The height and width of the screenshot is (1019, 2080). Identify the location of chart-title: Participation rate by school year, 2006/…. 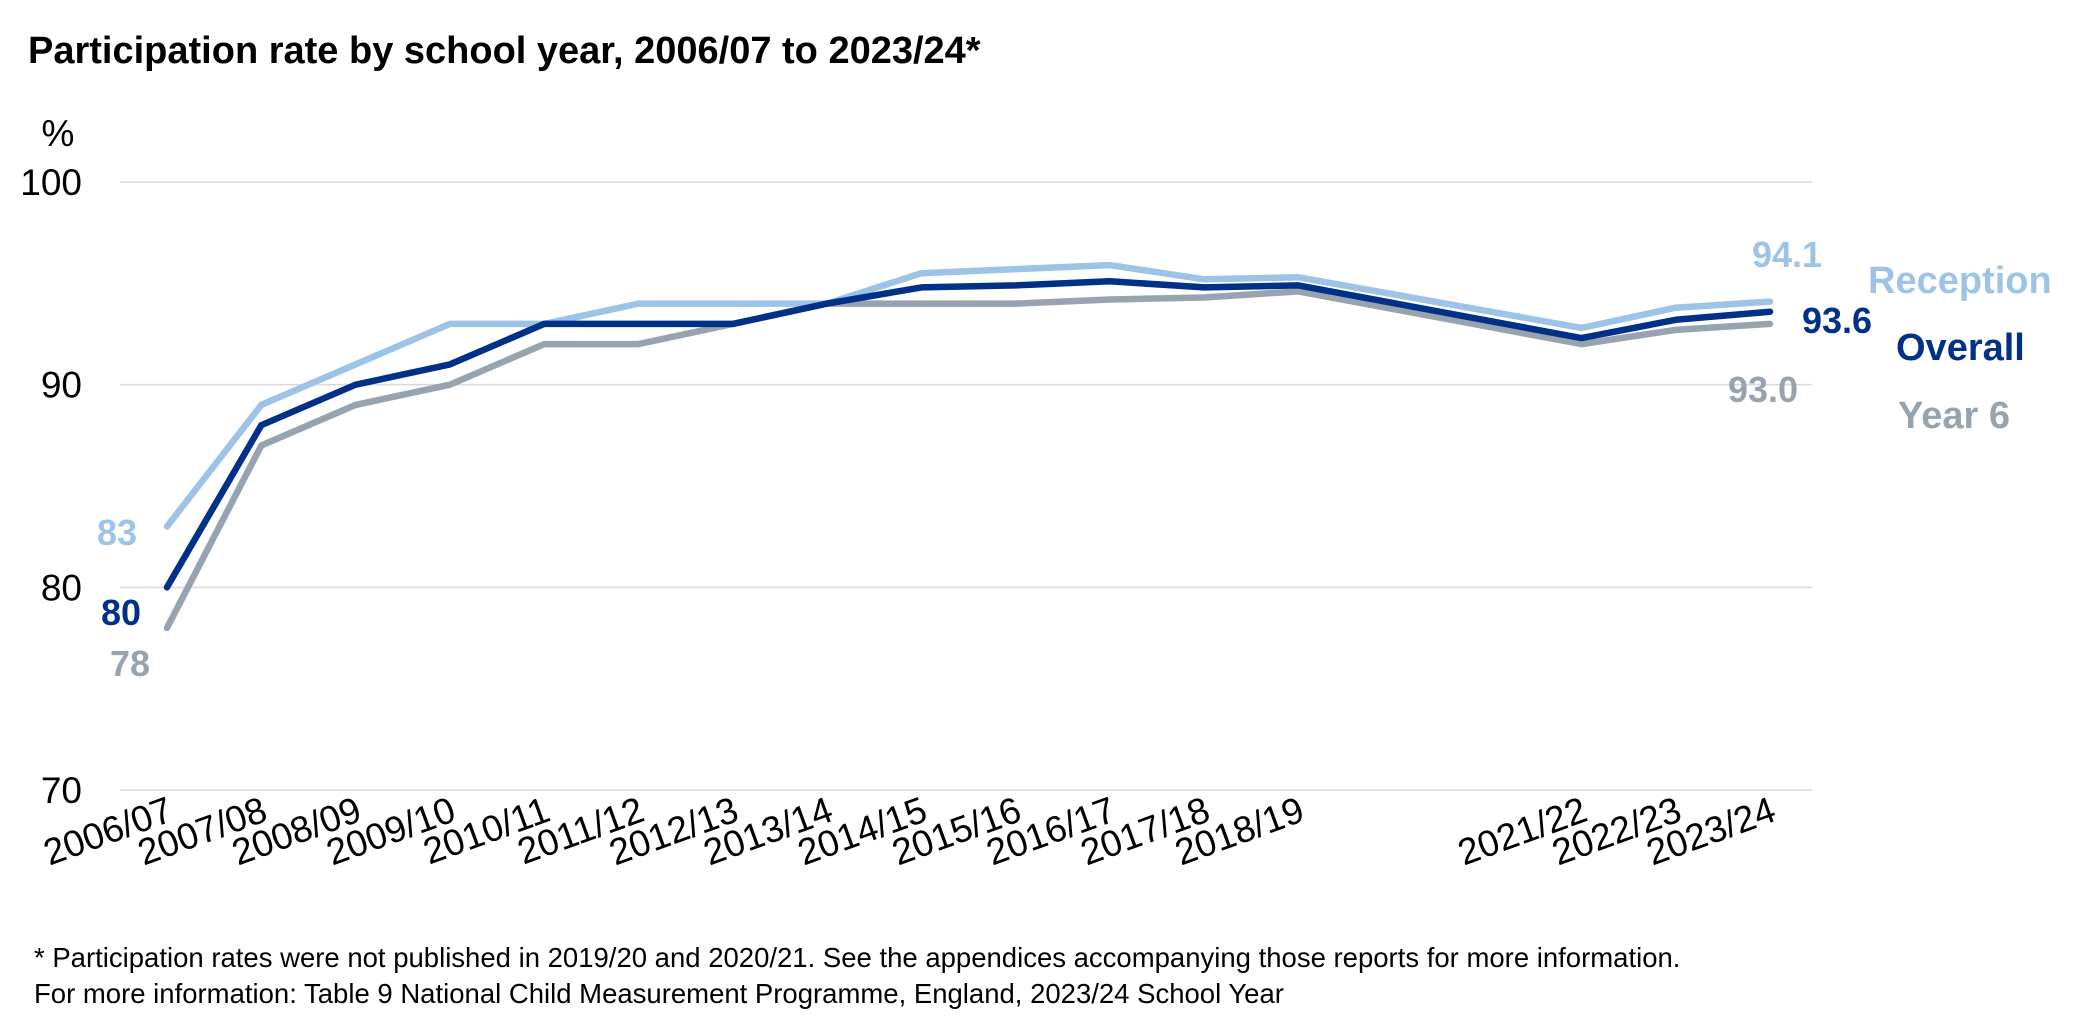
(504, 51).